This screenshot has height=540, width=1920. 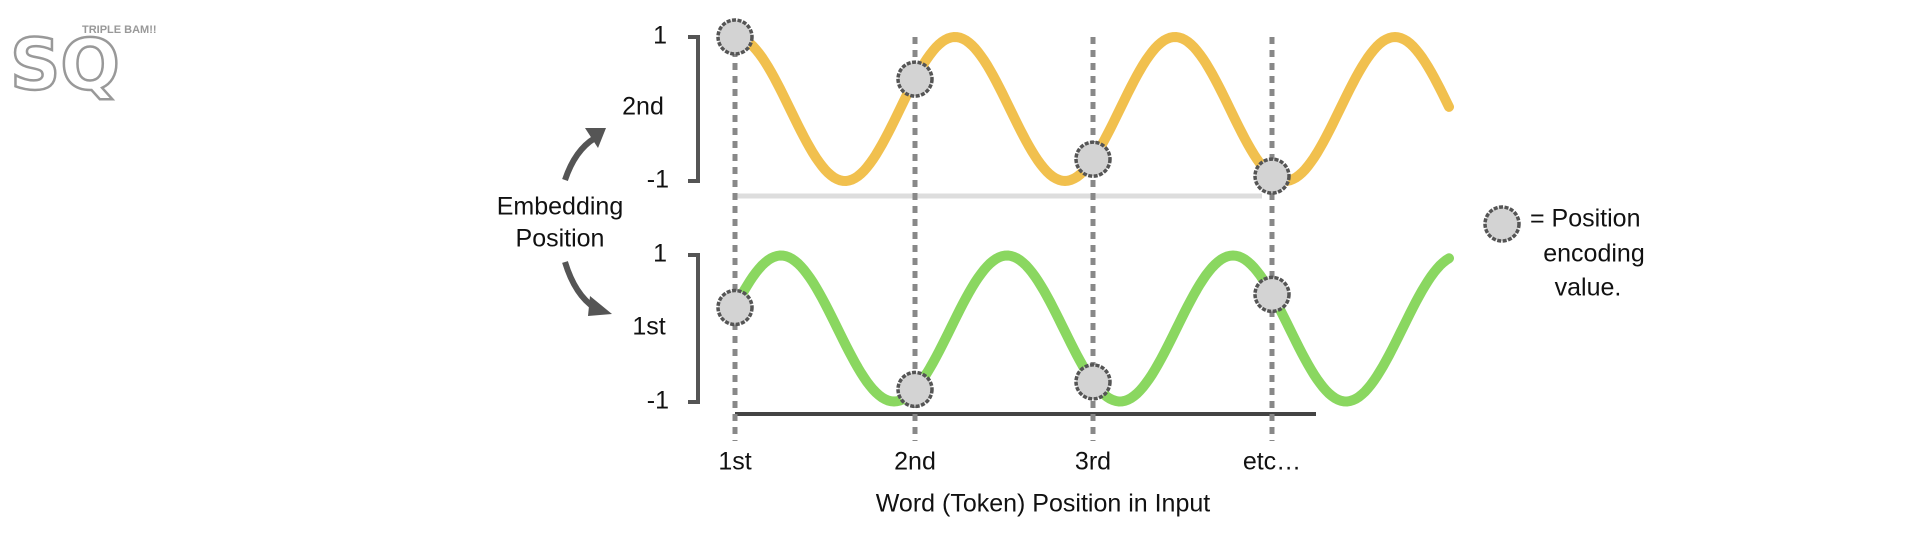 I want to click on bottom-bracket, so click(x=694, y=328).